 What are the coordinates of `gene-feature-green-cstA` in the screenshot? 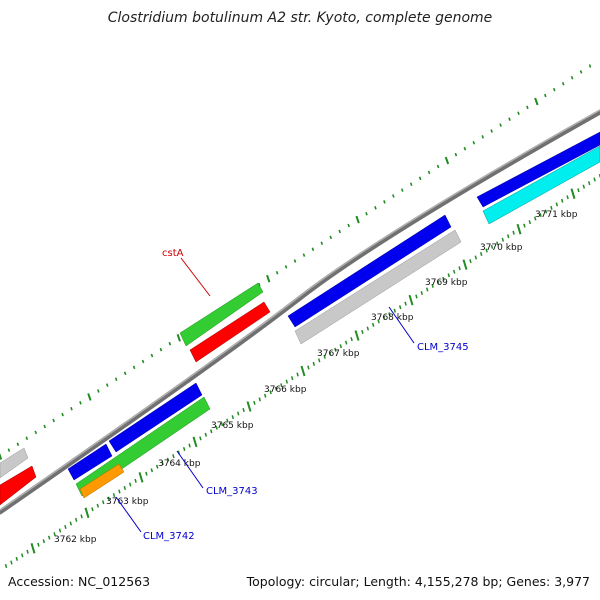 It's located at (221, 314).